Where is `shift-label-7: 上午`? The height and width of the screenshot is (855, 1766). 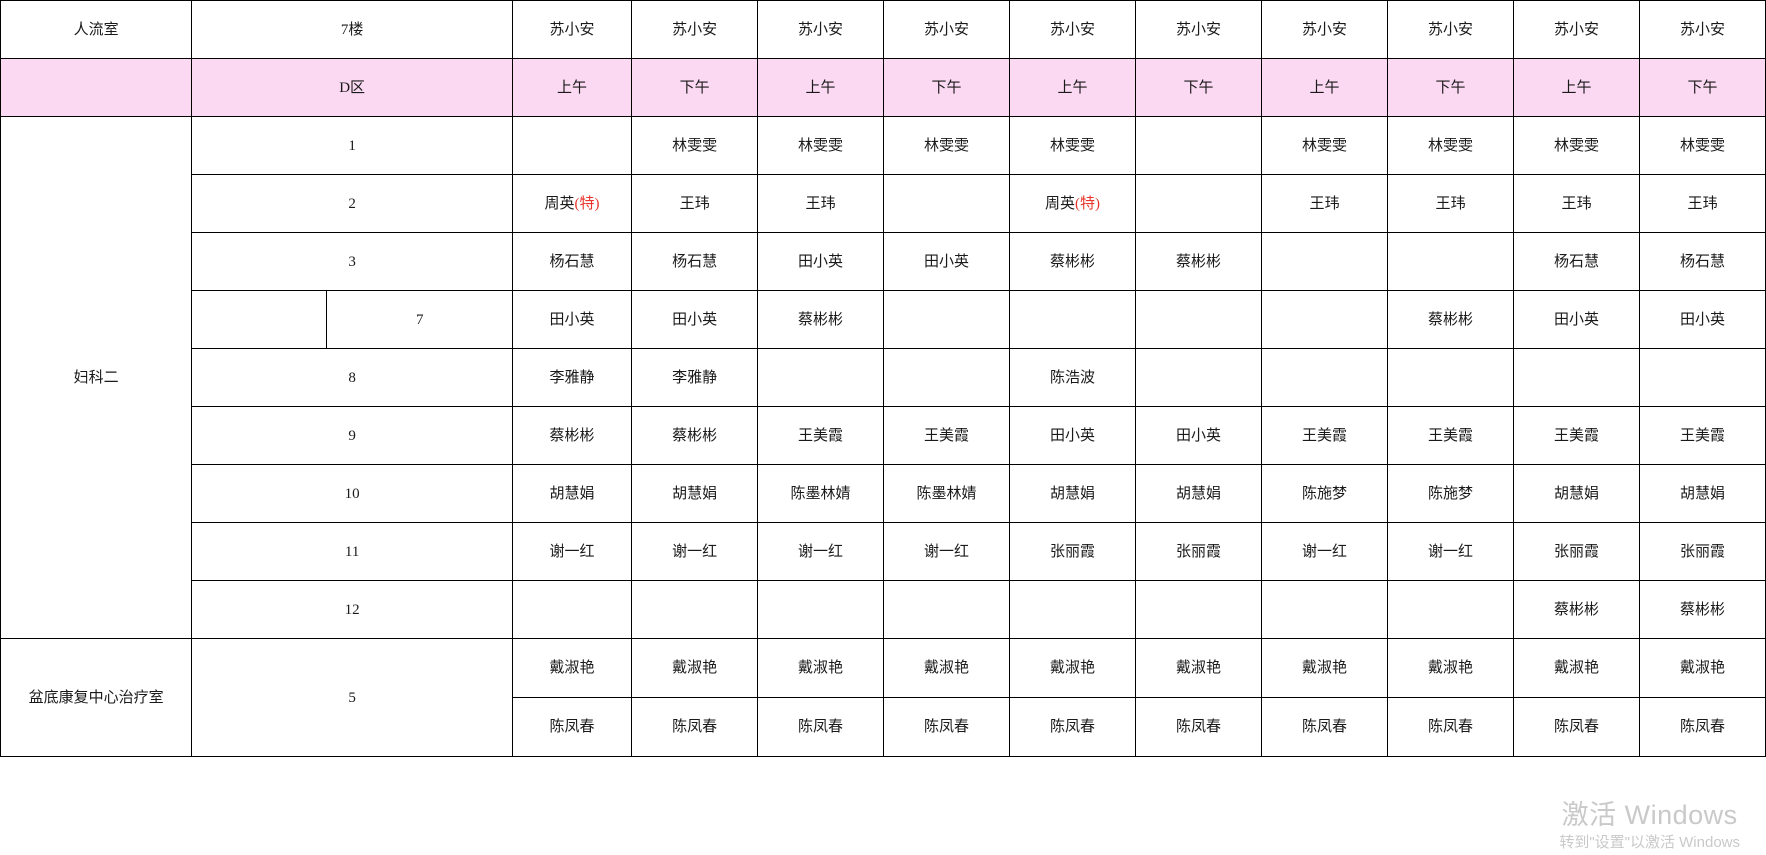 shift-label-7: 上午 is located at coordinates (1324, 87).